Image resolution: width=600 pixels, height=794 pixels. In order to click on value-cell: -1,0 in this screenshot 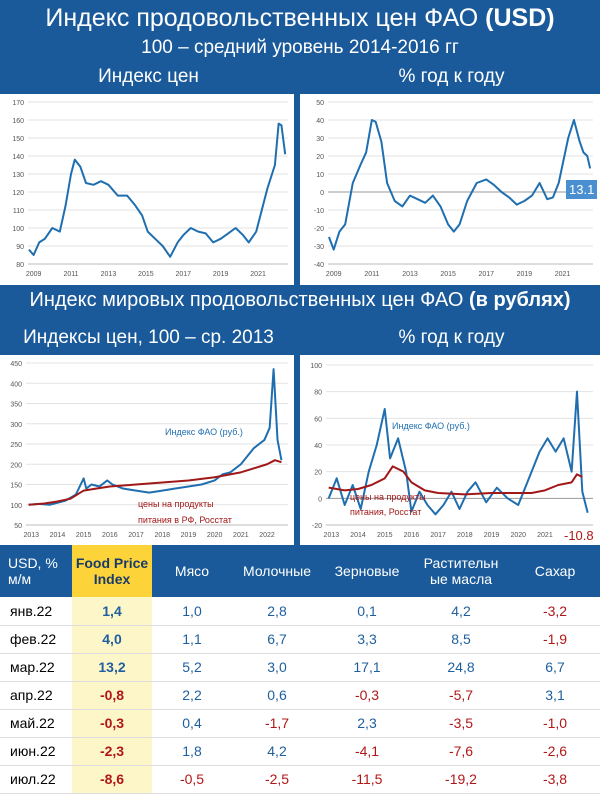, I will do `click(555, 723)`.